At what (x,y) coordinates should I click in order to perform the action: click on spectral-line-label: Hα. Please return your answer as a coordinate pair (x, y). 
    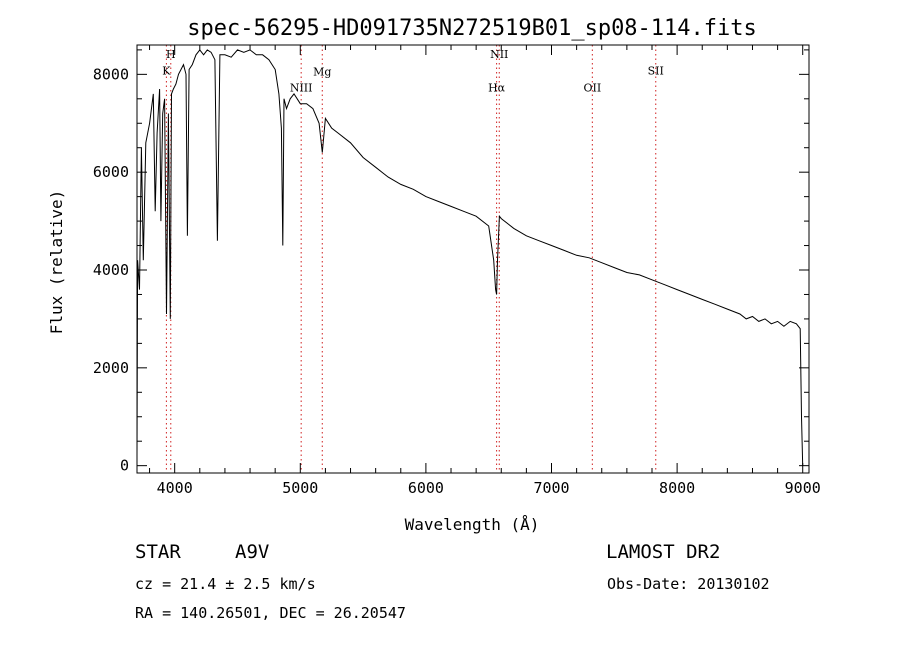
    Looking at the image, I should click on (497, 87).